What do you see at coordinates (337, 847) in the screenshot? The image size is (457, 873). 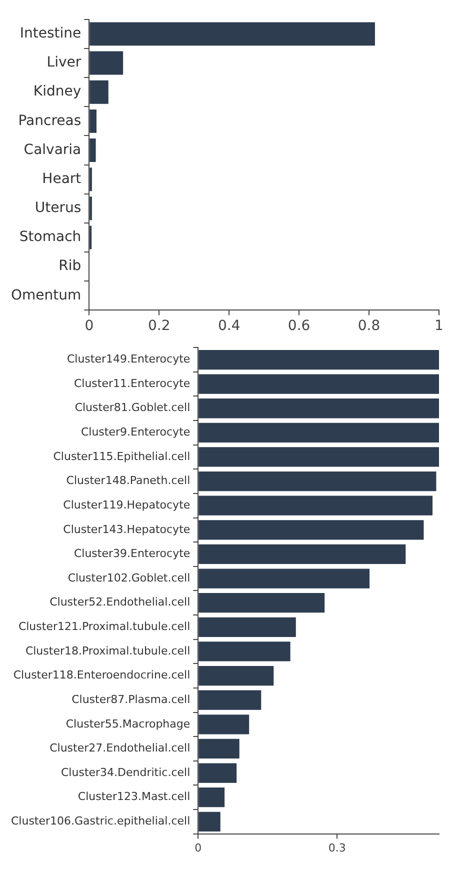 I see `x-tick-label: 0.3` at bounding box center [337, 847].